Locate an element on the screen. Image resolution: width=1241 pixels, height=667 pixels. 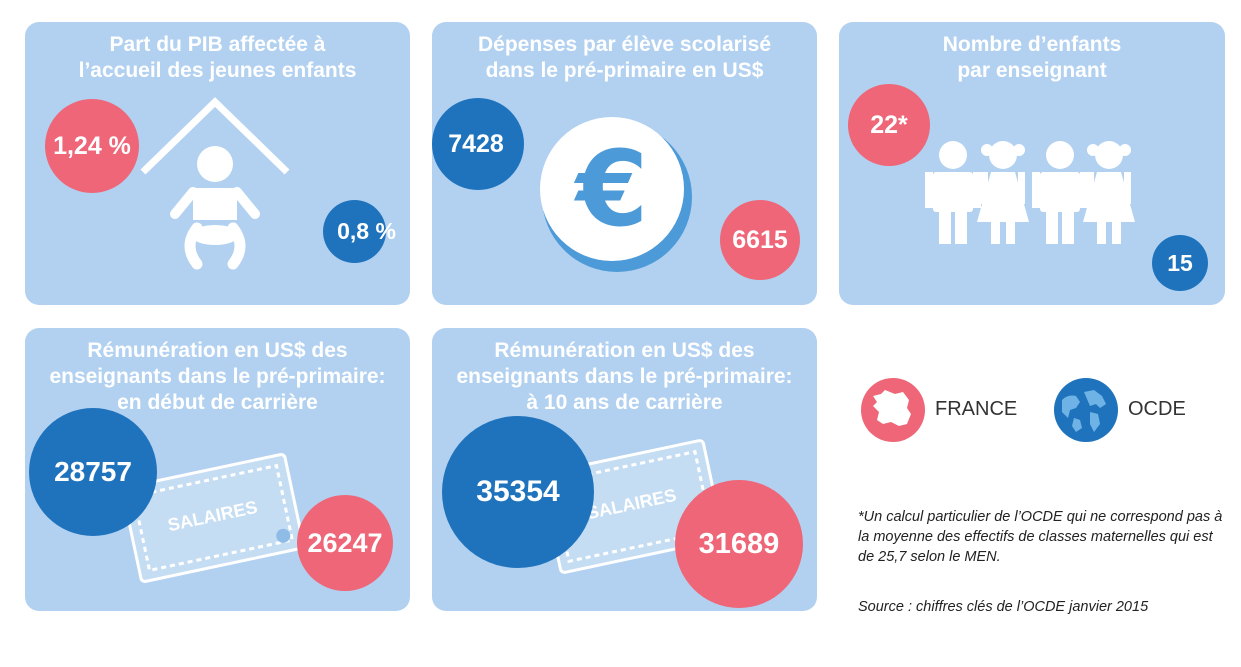
ocde-value: 28757 is located at coordinates (93, 471).